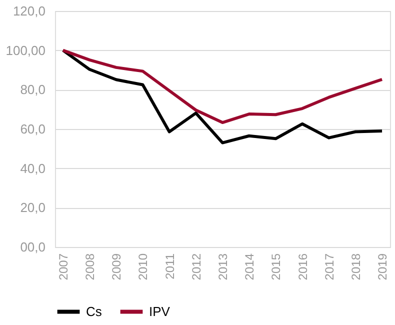  I want to click on y-tick-label: 120,0, so click(29, 11).